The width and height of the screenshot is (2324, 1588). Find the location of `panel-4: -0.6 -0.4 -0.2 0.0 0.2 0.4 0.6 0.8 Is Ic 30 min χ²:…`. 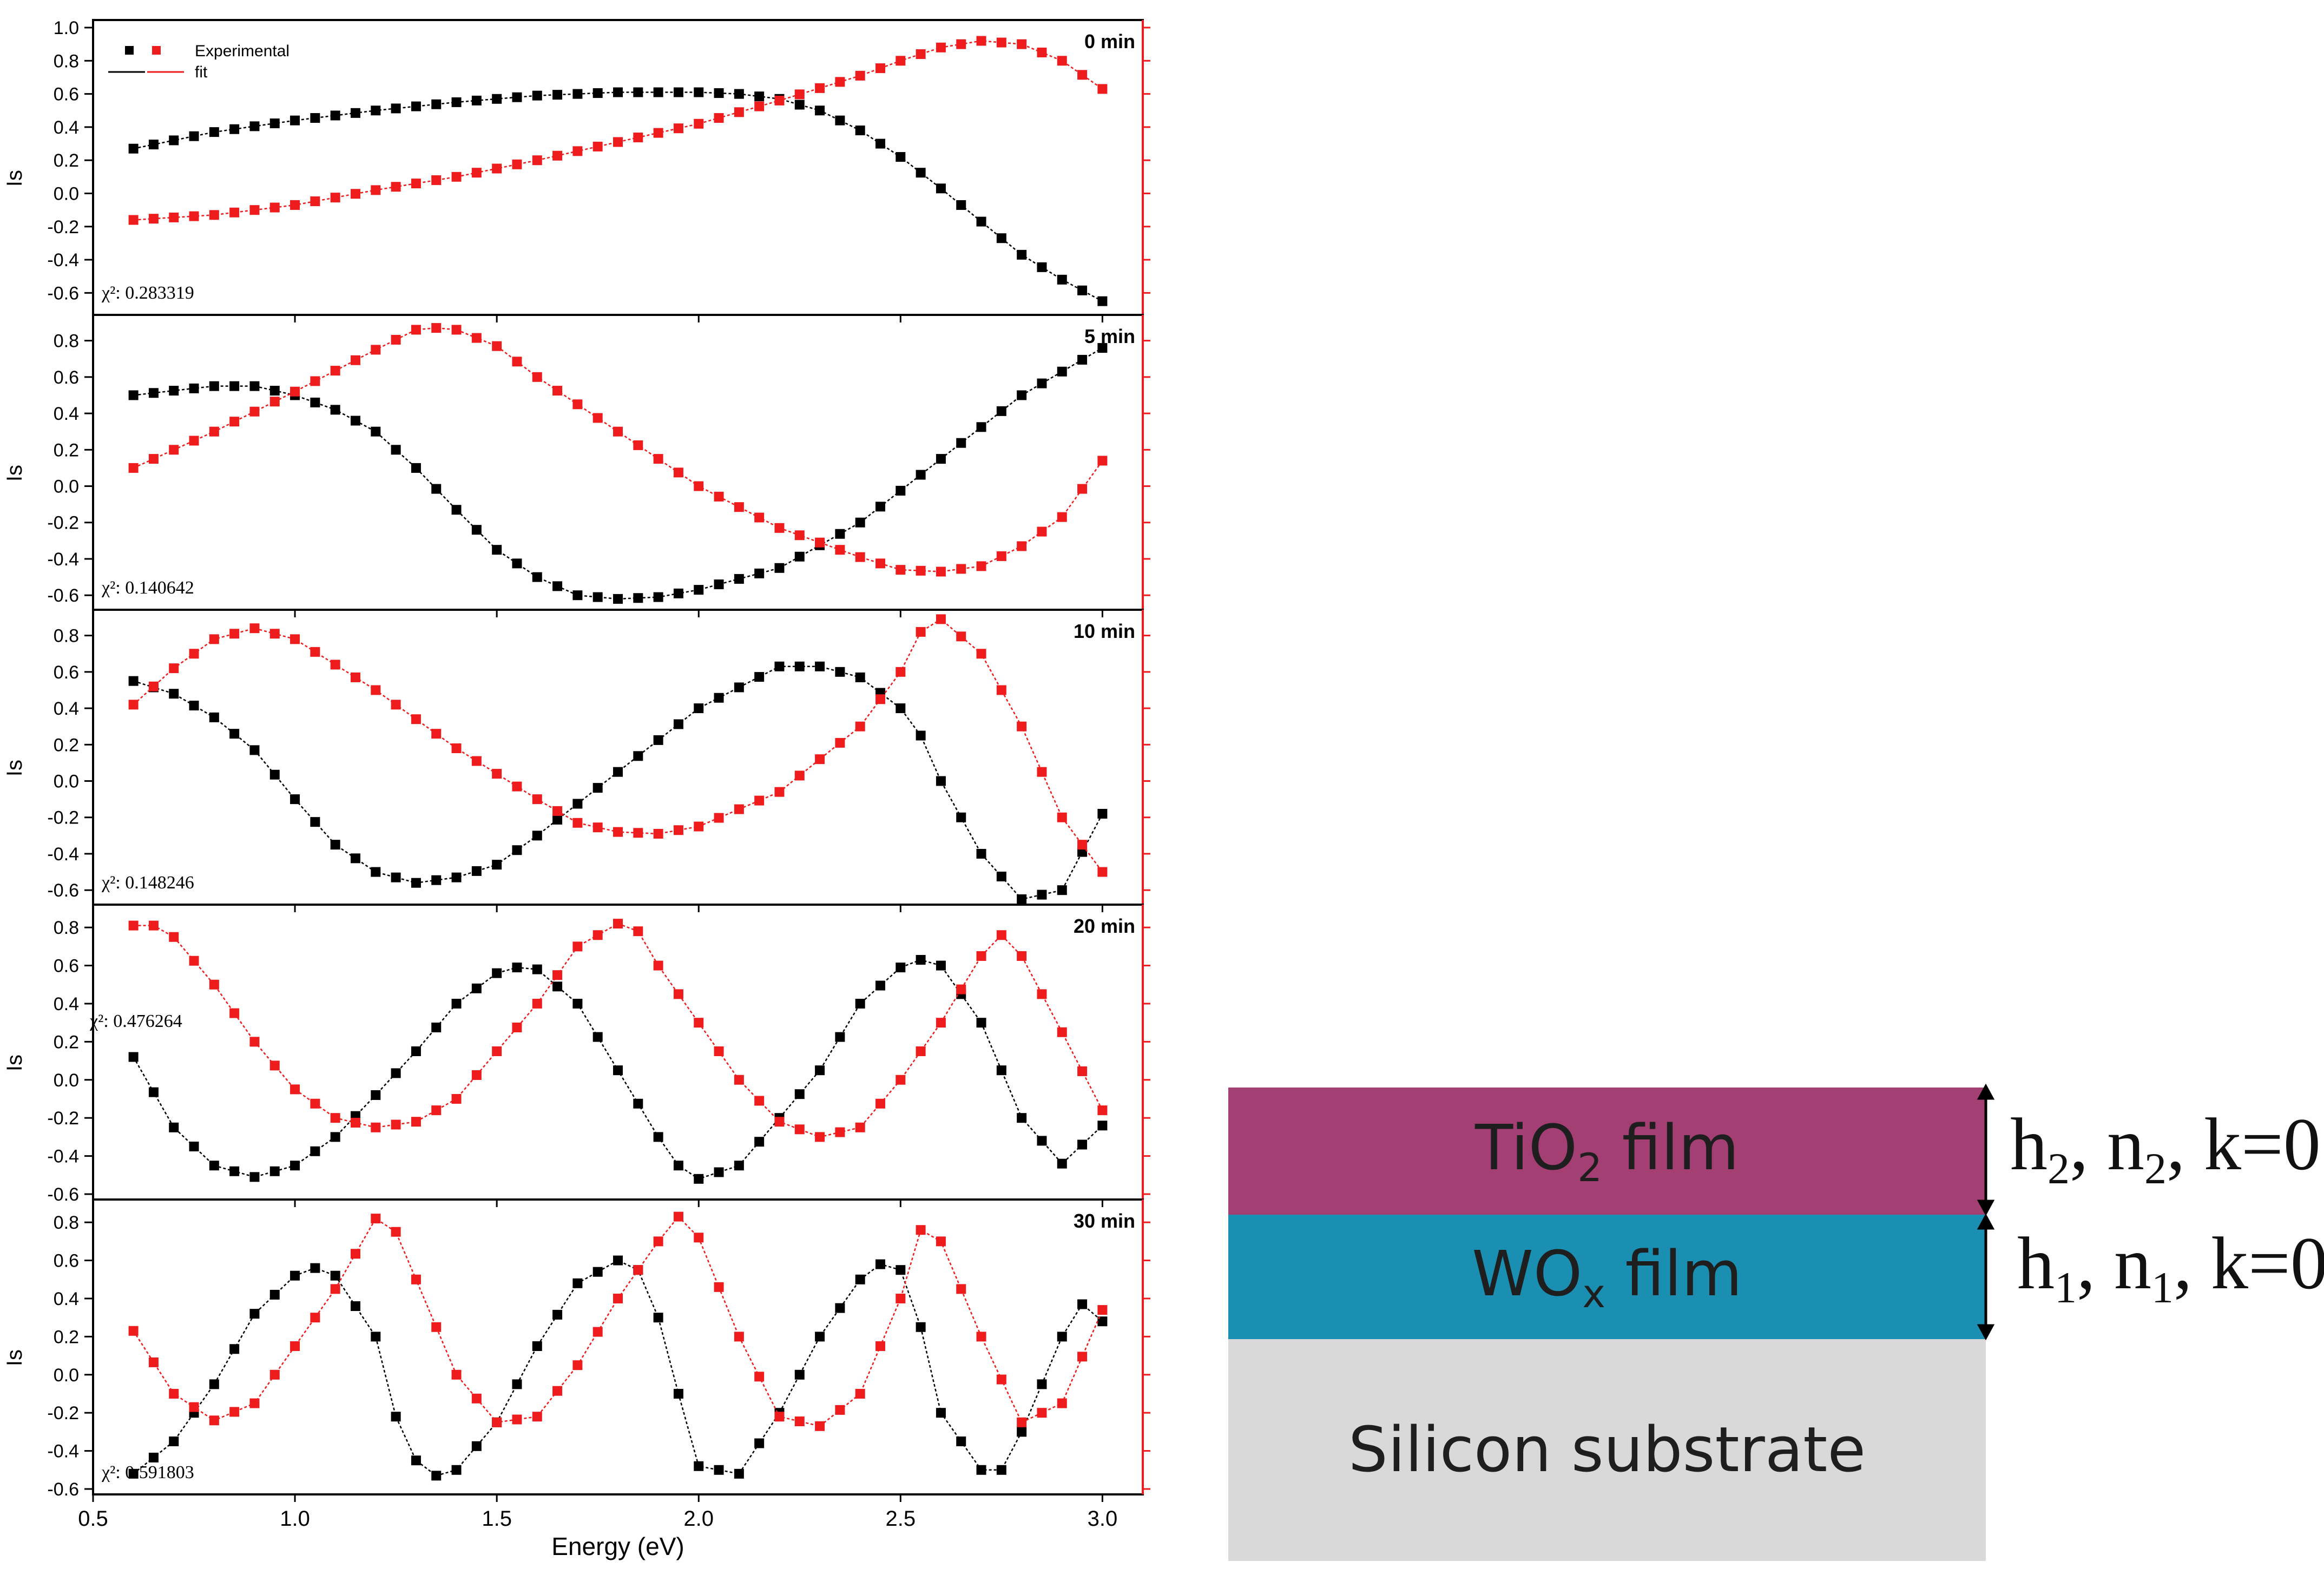

panel-4: -0.6 -0.4 -0.2 0.0 0.2 0.4 0.6 0.8 Is Ic 30 min χ²:… is located at coordinates (580, 1350).